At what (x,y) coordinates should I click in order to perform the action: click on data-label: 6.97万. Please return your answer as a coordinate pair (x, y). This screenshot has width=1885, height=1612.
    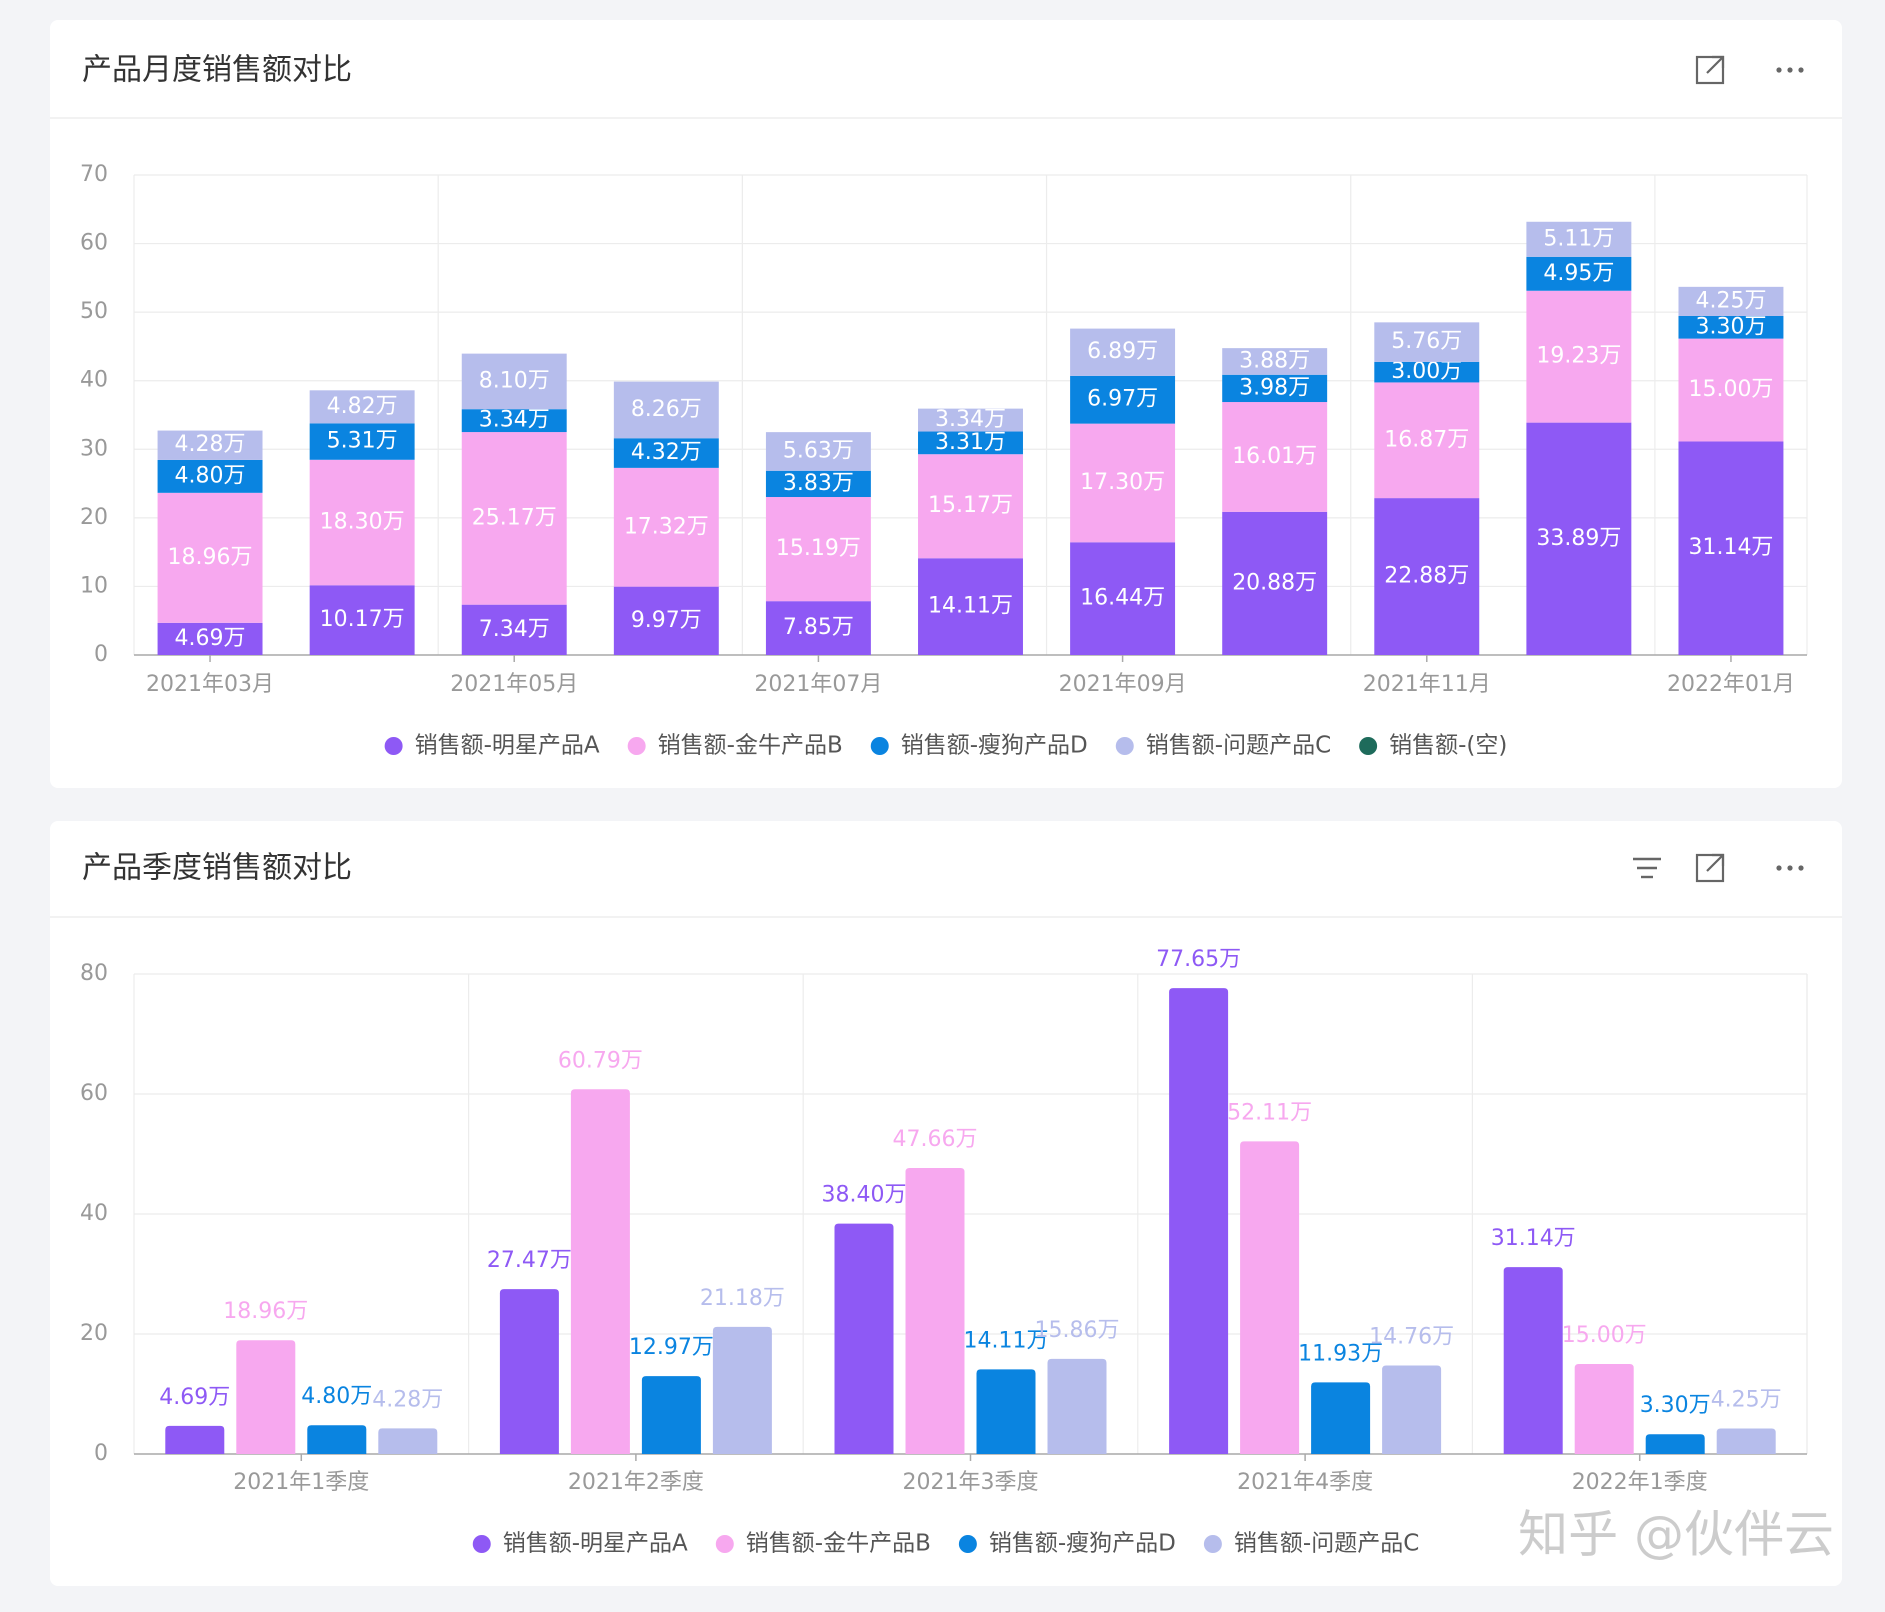
    Looking at the image, I should click on (1122, 399).